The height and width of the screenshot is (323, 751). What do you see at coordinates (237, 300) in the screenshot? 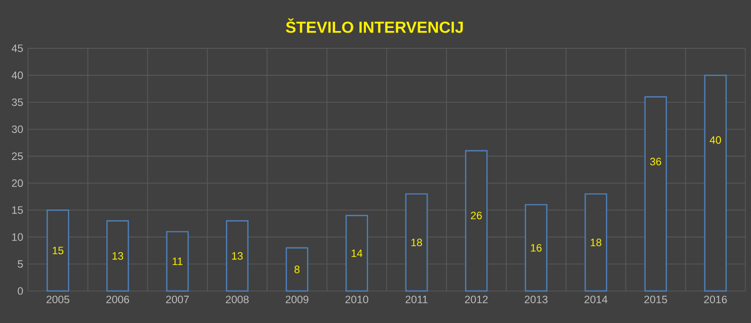
I see `x-tick-label: 2008` at bounding box center [237, 300].